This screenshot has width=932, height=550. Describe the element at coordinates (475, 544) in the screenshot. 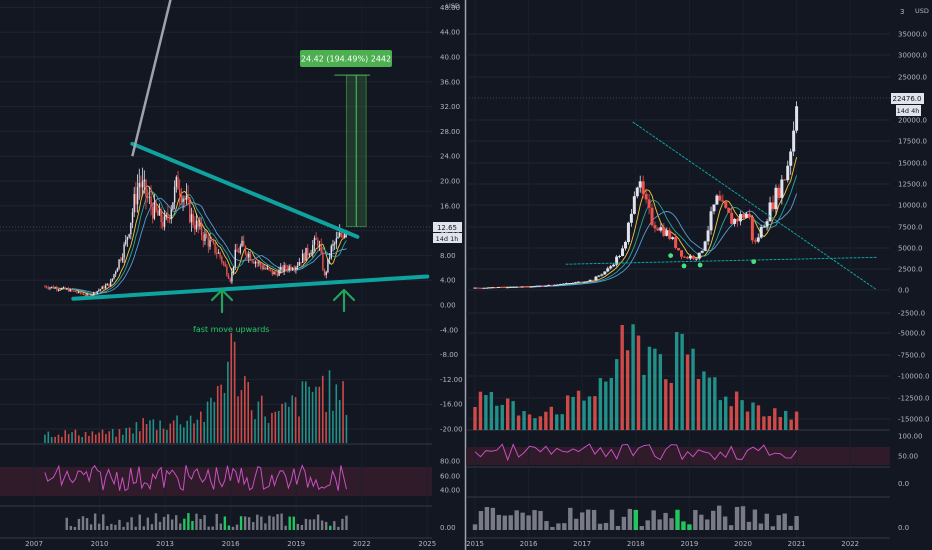

I see `r-time-axis-label: 2015` at that location.